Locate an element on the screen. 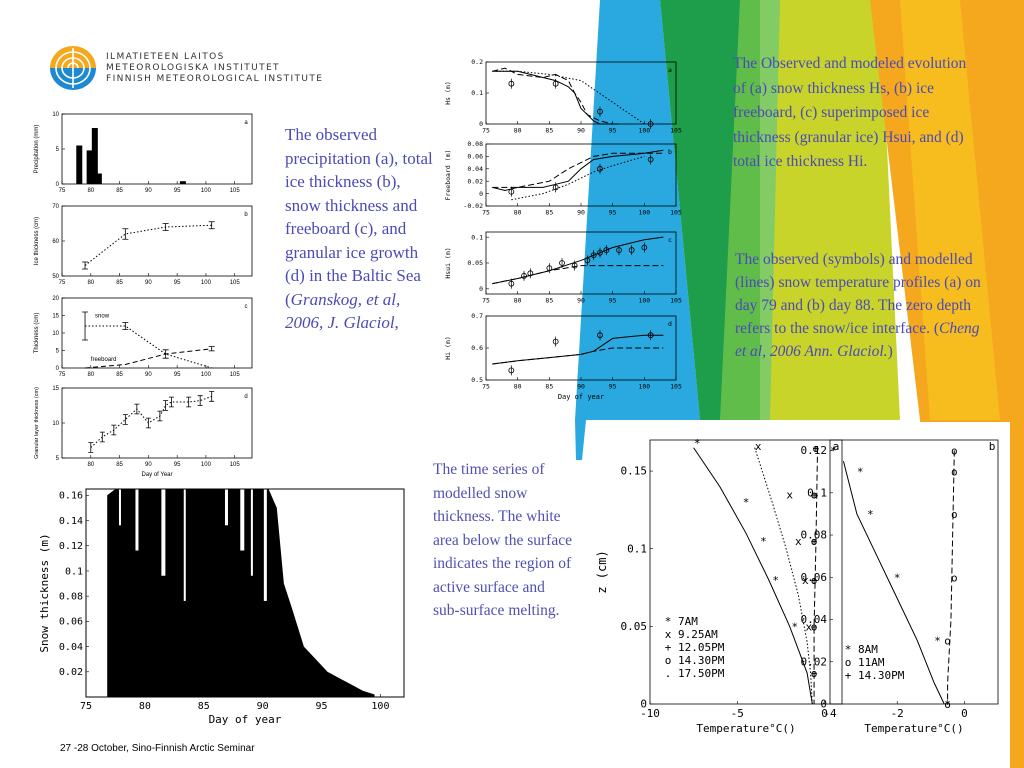  temp-a-legend-symbol: * is located at coordinates (668, 621).